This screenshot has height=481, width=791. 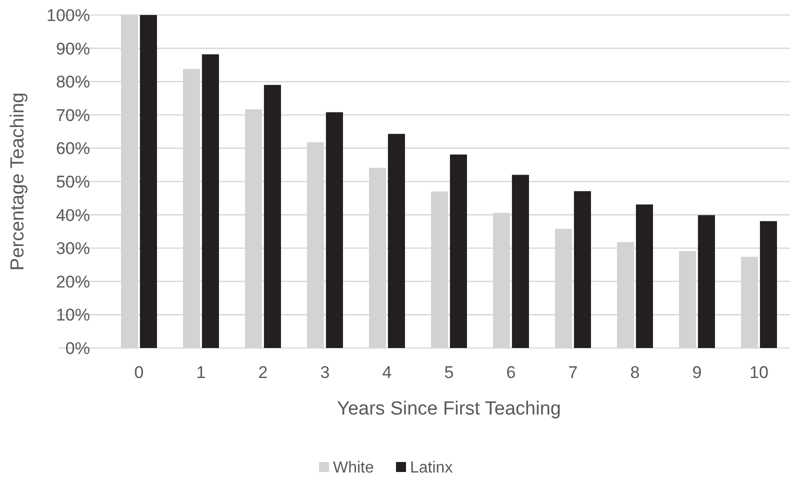 What do you see at coordinates (73, 115) in the screenshot?
I see `y-tick-label: 70%` at bounding box center [73, 115].